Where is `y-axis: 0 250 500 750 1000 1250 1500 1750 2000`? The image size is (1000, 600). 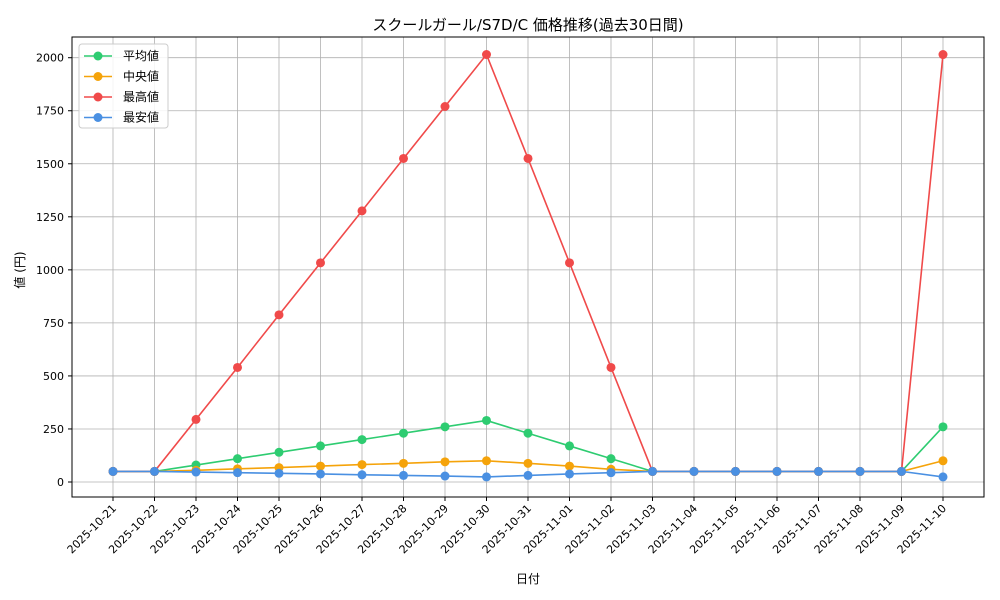 y-axis: 0 250 500 750 1000 1250 1500 1750 2000 is located at coordinates (54, 270).